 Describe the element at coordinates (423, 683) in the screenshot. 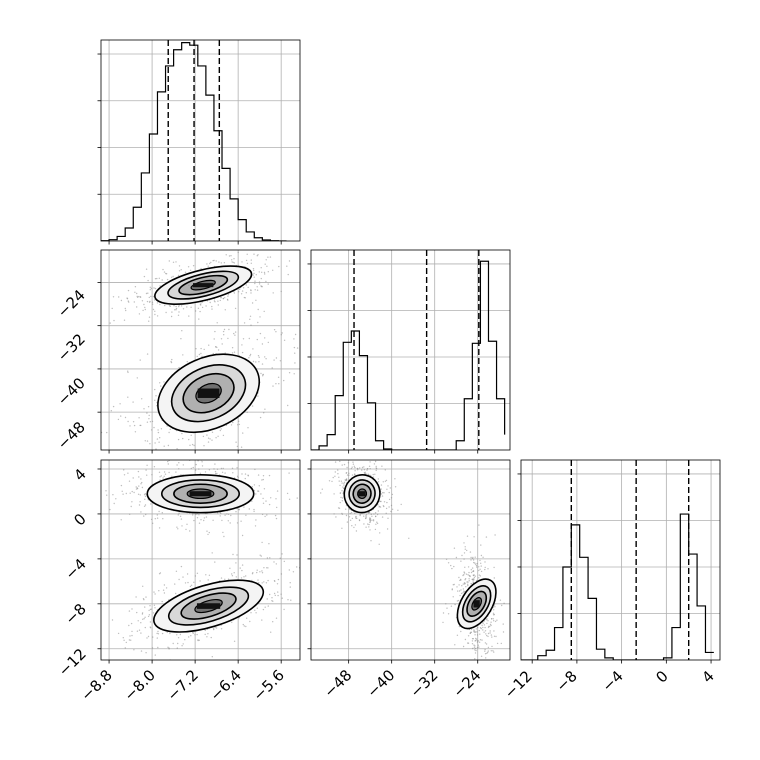

I see `x-tick-label: −32` at that location.